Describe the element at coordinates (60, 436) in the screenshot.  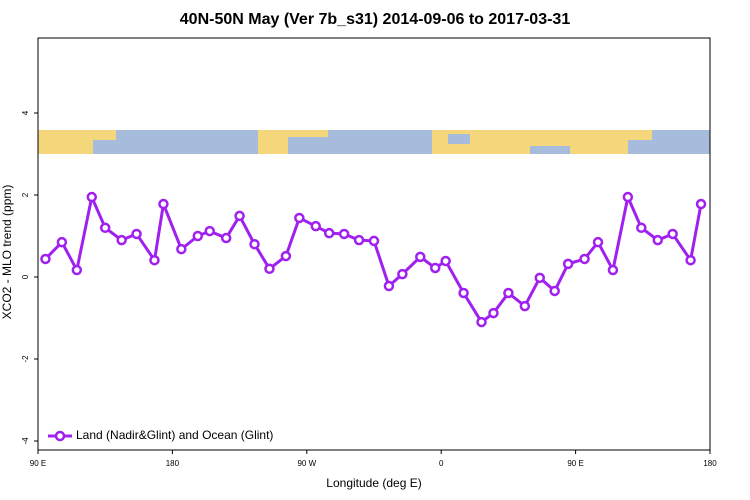
I see `legend-marker` at that location.